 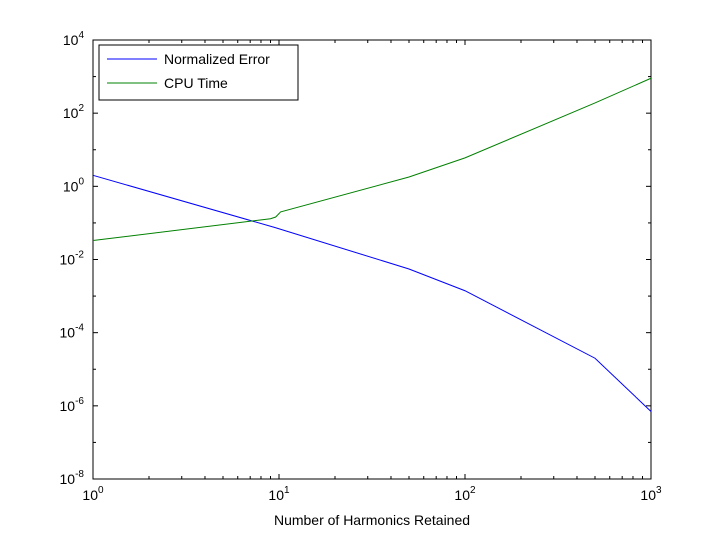 I want to click on legend: Normalized Error CPU Time, so click(x=198, y=72).